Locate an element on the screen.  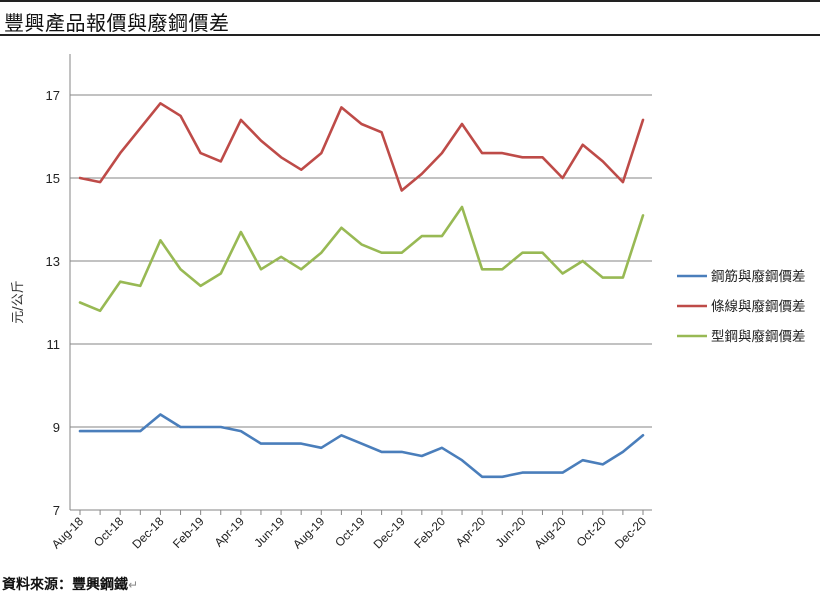
y-tick-label: 7 is located at coordinates (56, 510).